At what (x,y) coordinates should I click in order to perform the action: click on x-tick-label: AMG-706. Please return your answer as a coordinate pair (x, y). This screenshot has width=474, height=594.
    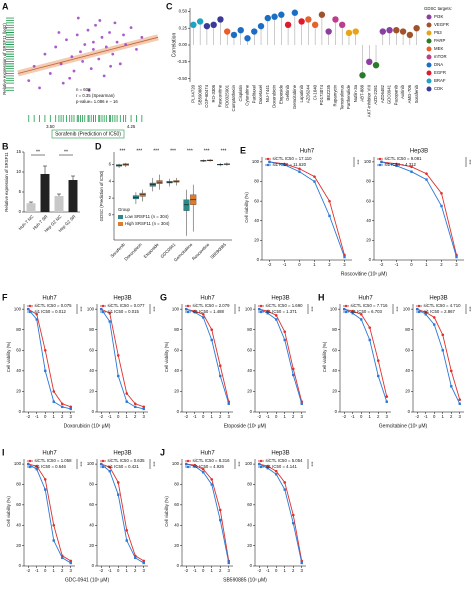
    Looking at the image, I should click on (409, 93).